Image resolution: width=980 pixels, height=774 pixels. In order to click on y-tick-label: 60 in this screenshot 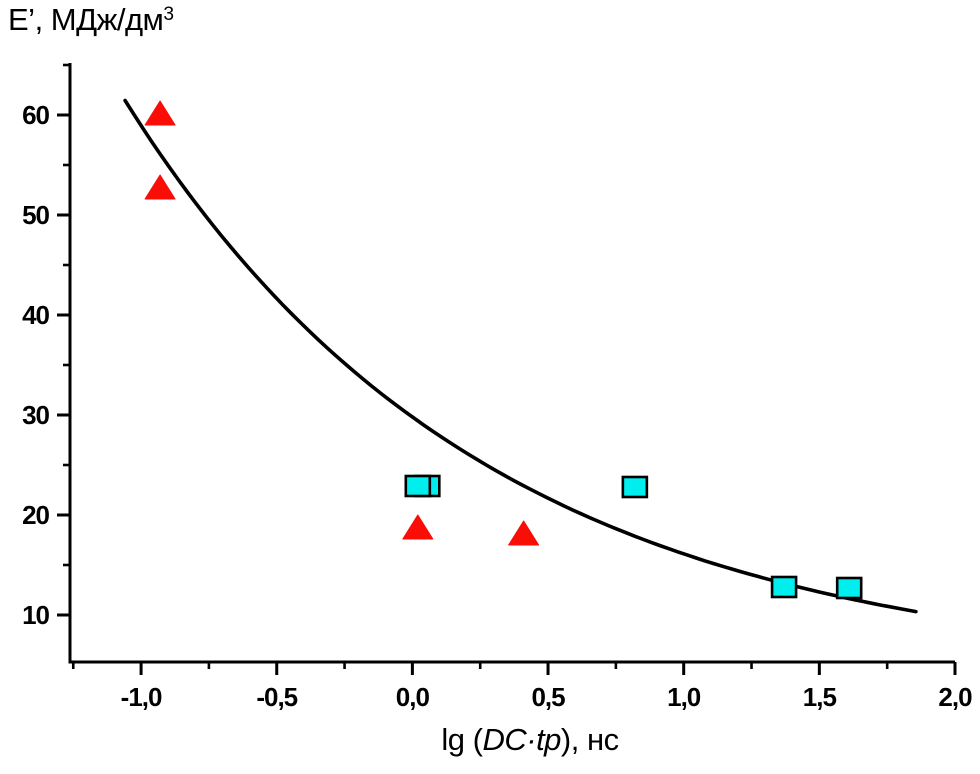, I will do `click(35, 115)`.